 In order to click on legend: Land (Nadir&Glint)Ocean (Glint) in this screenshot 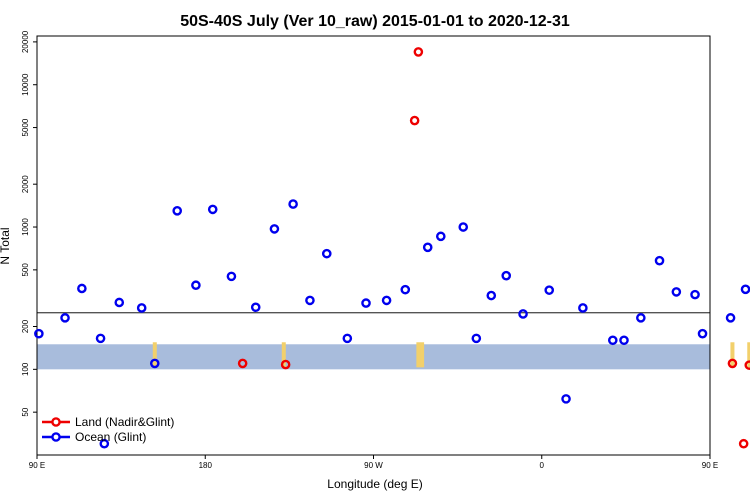, I will do `click(108, 429)`.